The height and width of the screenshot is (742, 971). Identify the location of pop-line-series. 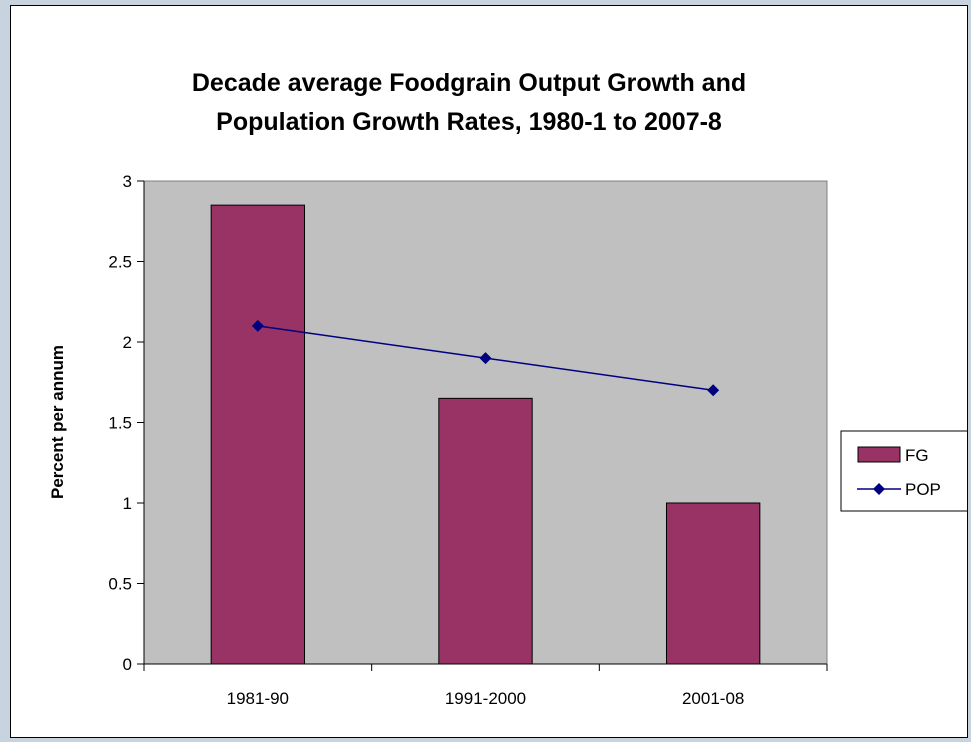
(485, 358).